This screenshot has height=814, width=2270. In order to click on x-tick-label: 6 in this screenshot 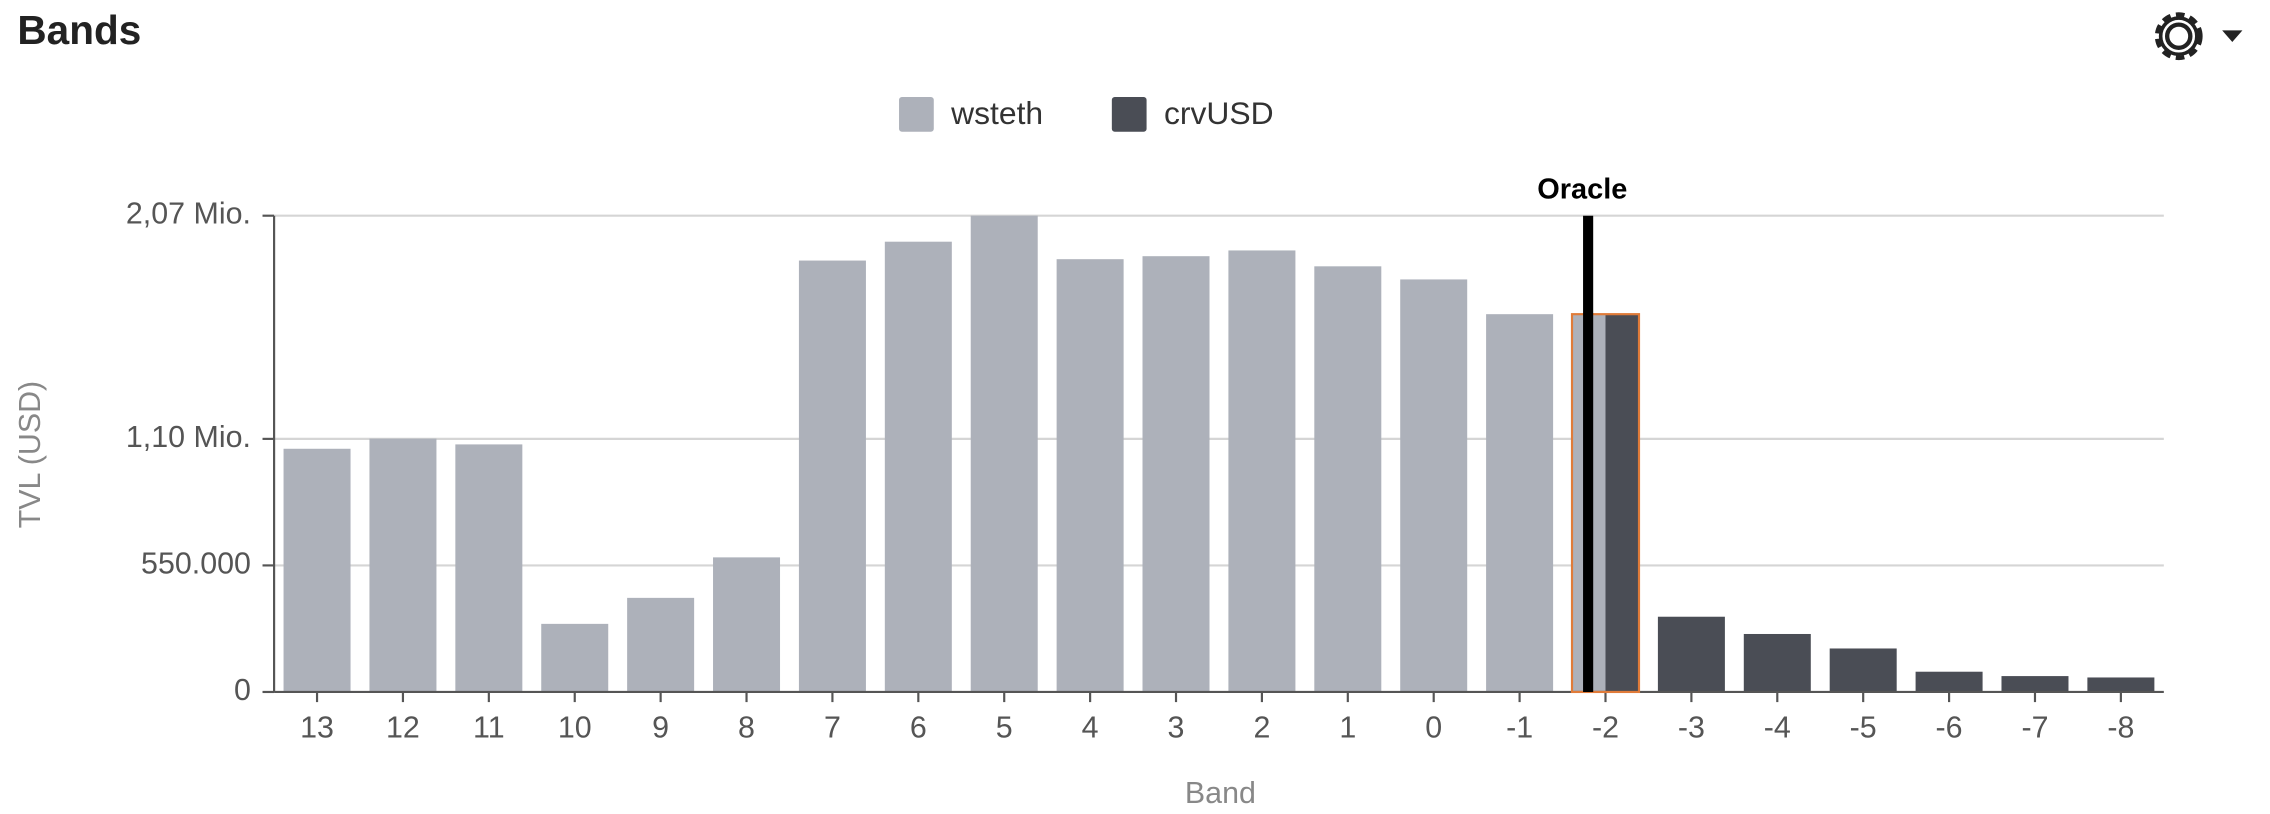, I will do `click(918, 728)`.